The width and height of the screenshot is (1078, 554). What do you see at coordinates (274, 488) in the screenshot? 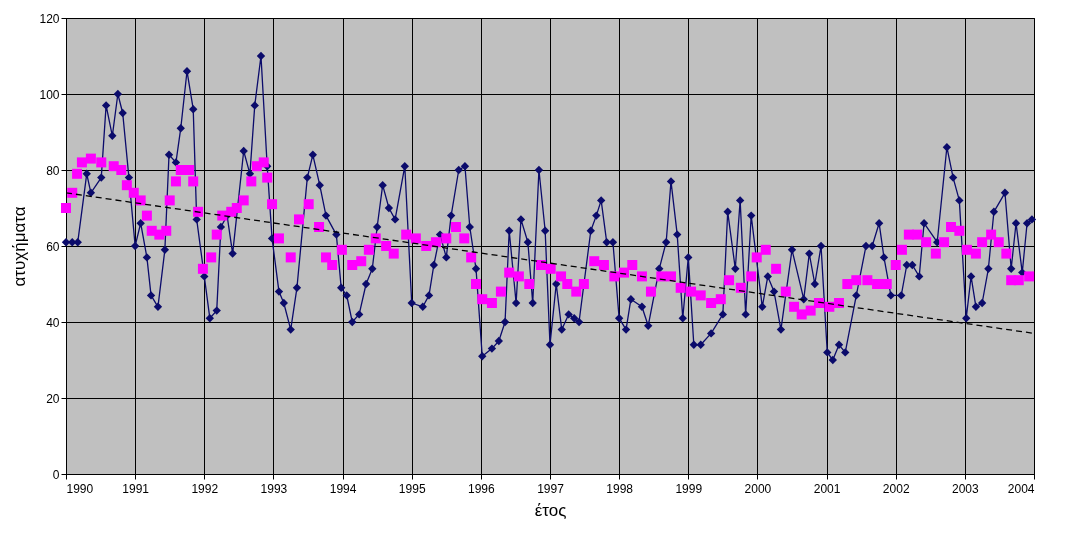
I see `x-tick-label: 1993` at bounding box center [274, 488].